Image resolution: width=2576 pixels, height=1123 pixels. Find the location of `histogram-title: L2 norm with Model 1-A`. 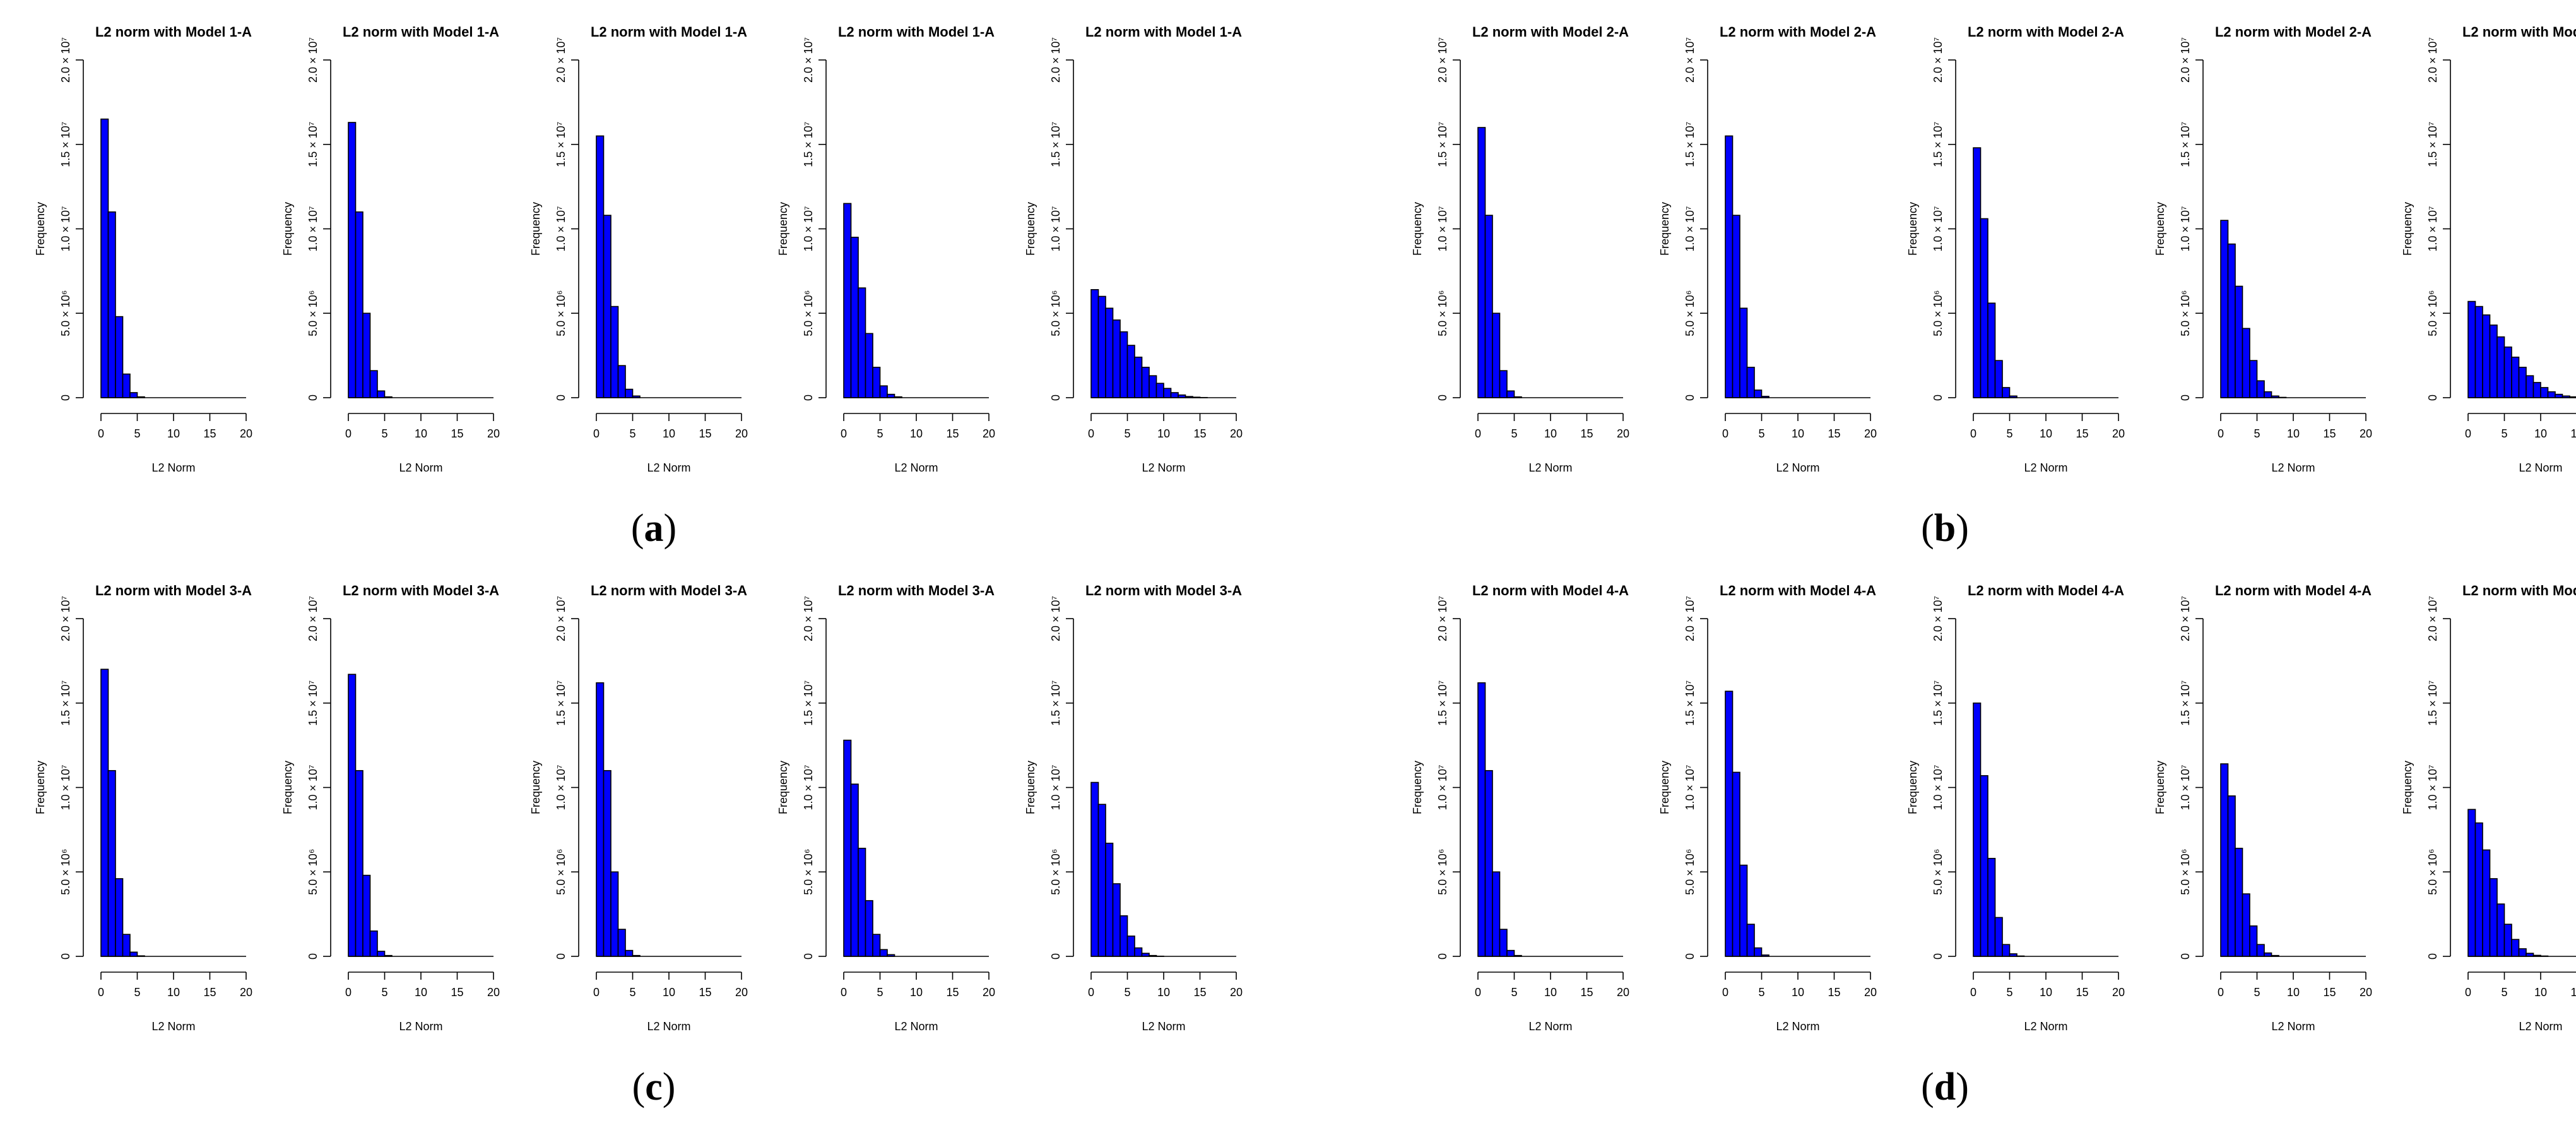

histogram-title: L2 norm with Model 1-A is located at coordinates (669, 32).